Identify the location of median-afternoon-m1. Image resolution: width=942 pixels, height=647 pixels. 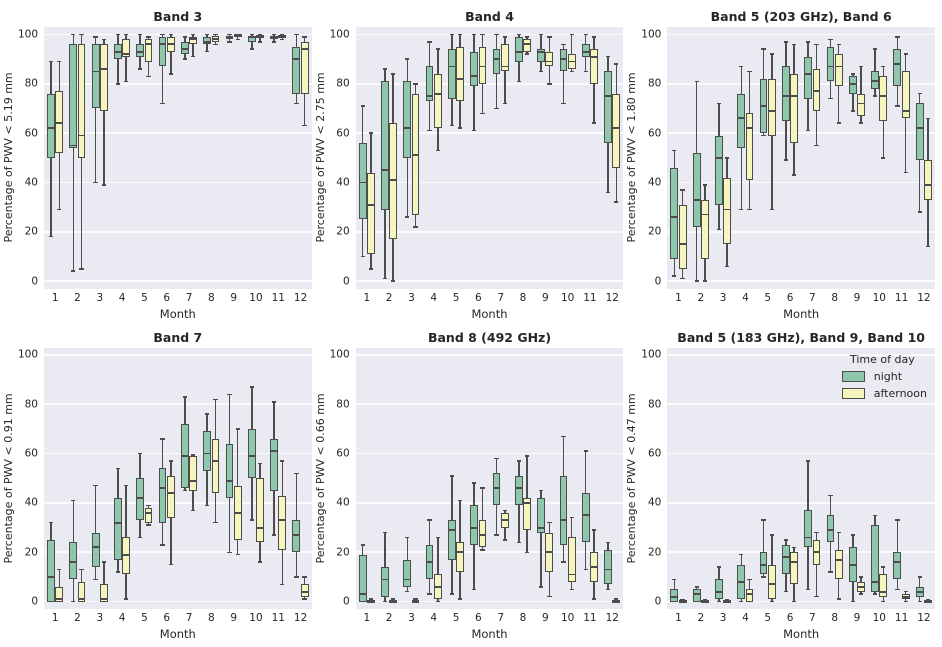
(59, 599).